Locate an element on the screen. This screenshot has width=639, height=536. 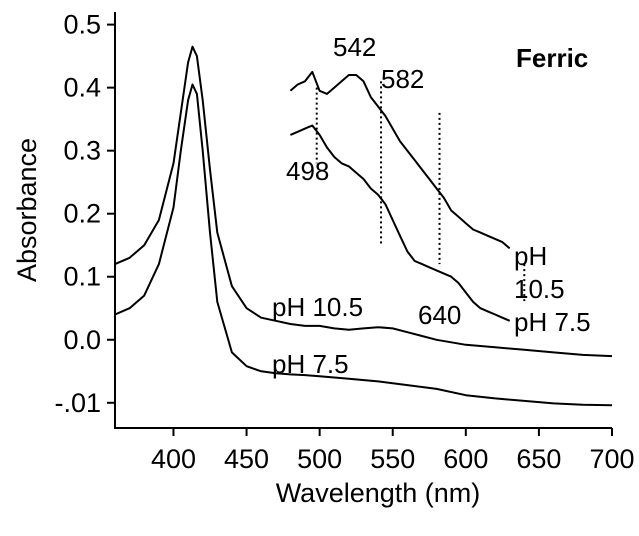
peak-label-498: 498 is located at coordinates (307, 171).